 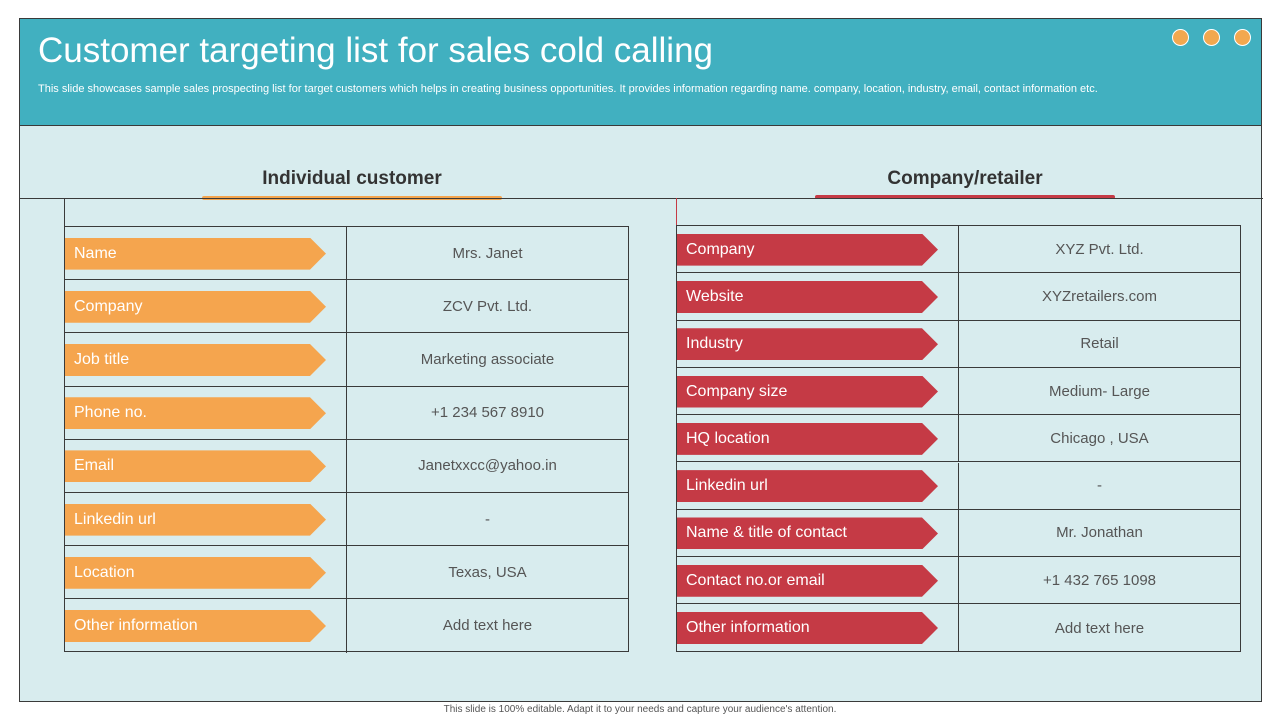 What do you see at coordinates (807, 581) in the screenshot?
I see `row-label-arrow: Contact no.or email` at bounding box center [807, 581].